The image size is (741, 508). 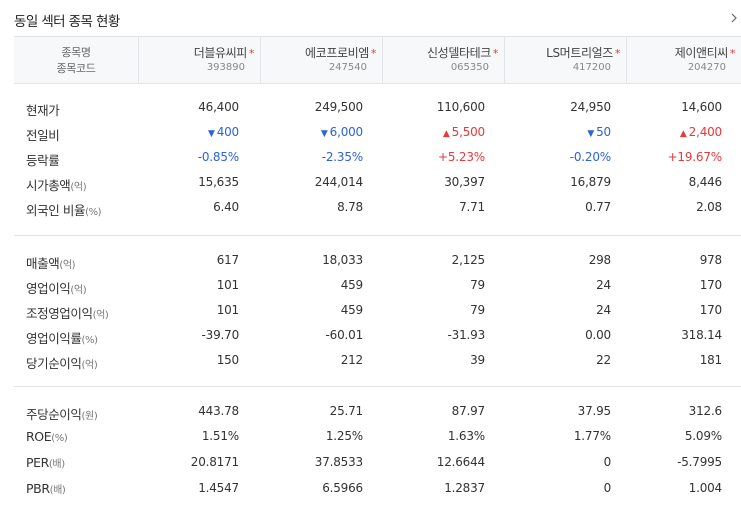 I want to click on table-cell: 25.71, so click(x=346, y=411).